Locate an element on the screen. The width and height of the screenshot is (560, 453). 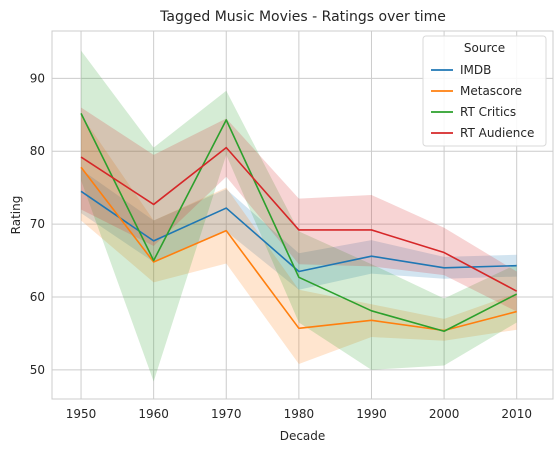
x-tick-label: 2010 is located at coordinates (516, 414).